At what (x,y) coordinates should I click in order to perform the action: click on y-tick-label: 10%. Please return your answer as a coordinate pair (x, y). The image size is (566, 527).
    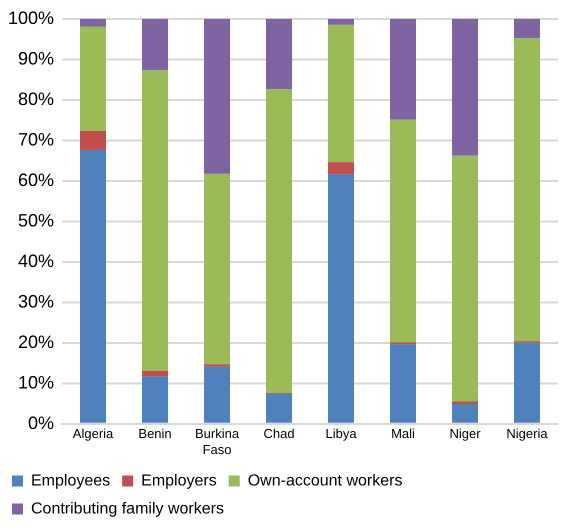
    Looking at the image, I should click on (36, 382).